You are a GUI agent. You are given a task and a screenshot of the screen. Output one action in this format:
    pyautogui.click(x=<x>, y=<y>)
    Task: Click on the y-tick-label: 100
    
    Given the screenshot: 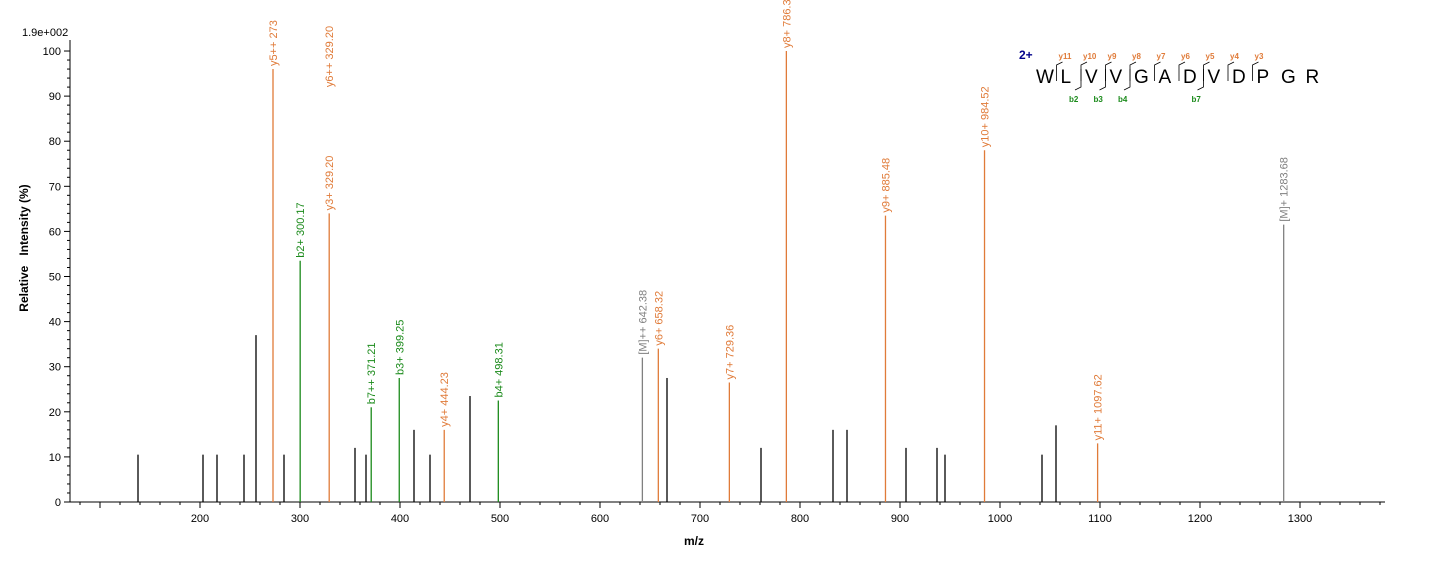 What is the action you would take?
    pyautogui.click(x=52, y=52)
    